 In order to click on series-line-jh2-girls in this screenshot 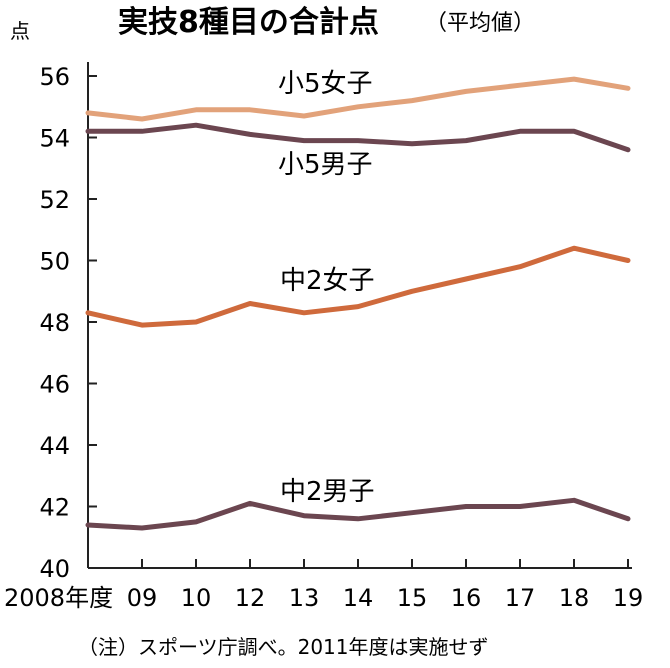, I will do `click(358, 286)`.